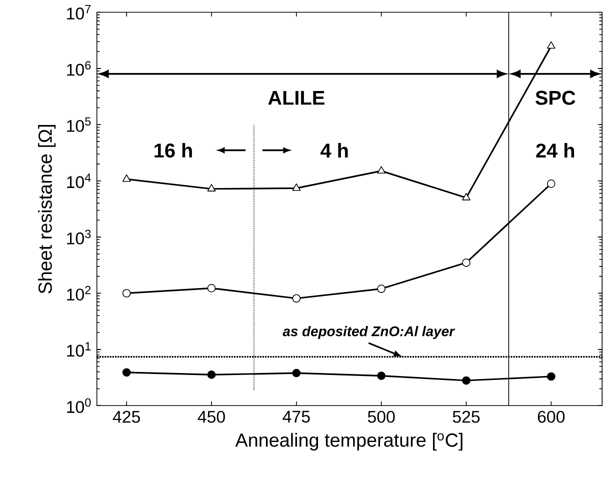  I want to click on x-tick-label: 450, so click(211, 417).